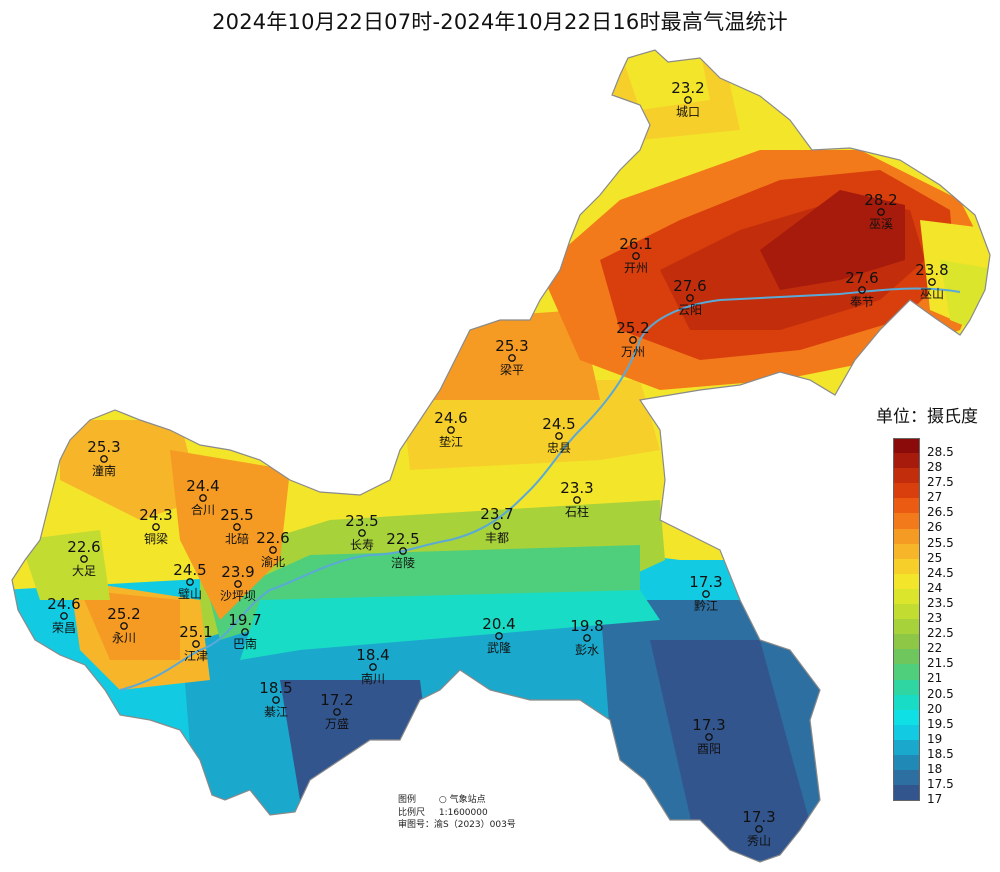  Describe the element at coordinates (940, 633) in the screenshot. I see `legend-label: 22.5` at that location.